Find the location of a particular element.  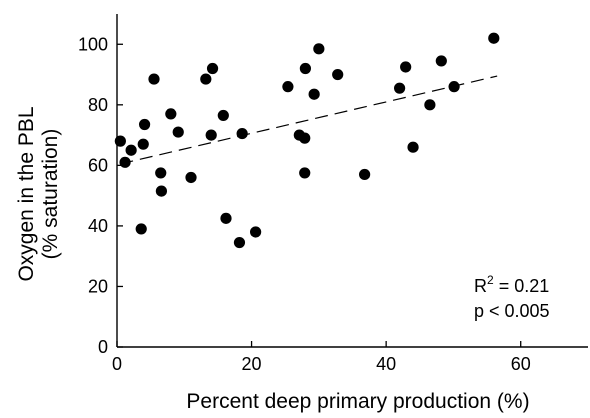

stats-annotation: R2 = 0.21 p < 0.005 is located at coordinates (512, 297).